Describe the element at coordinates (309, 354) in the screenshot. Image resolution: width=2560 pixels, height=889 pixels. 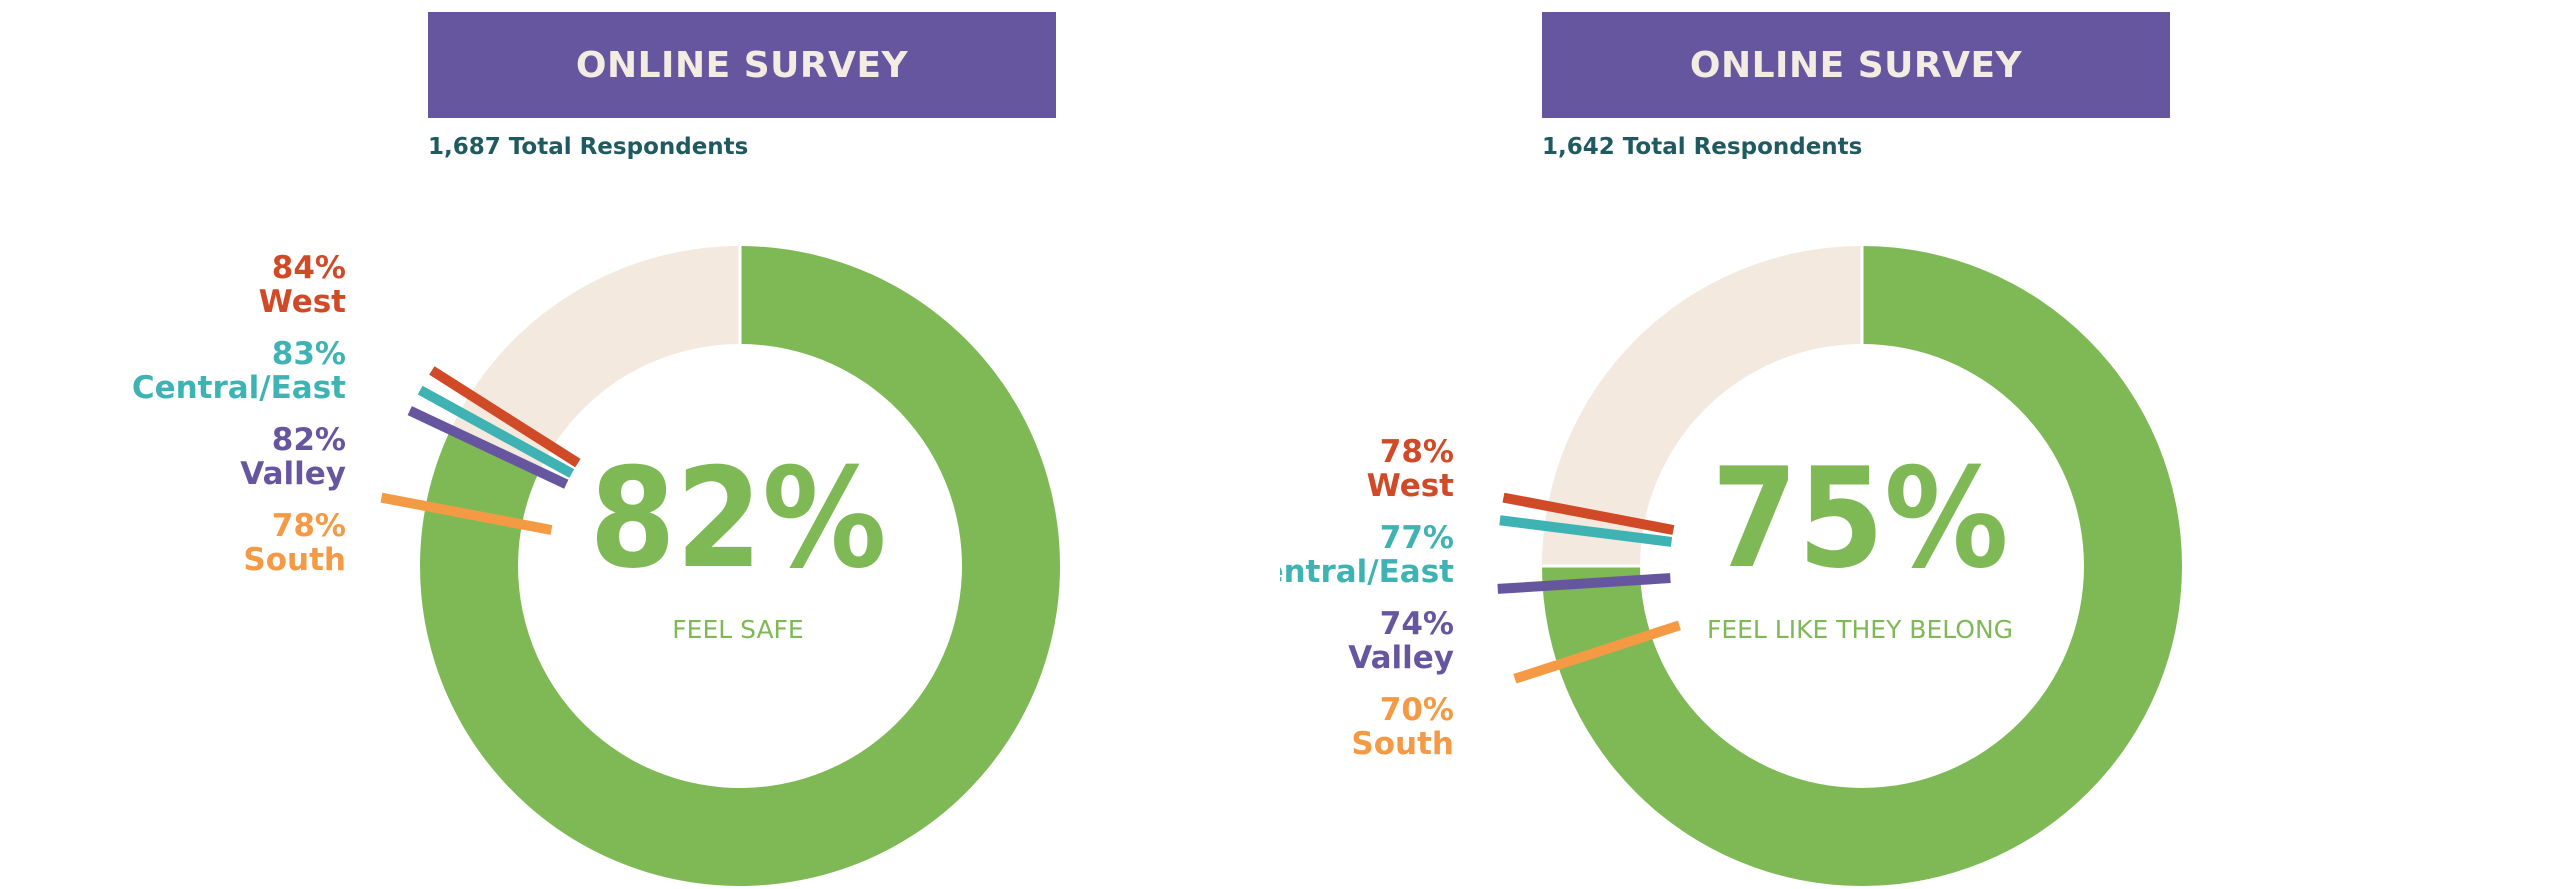
I see `region-value-label: 83%` at that location.